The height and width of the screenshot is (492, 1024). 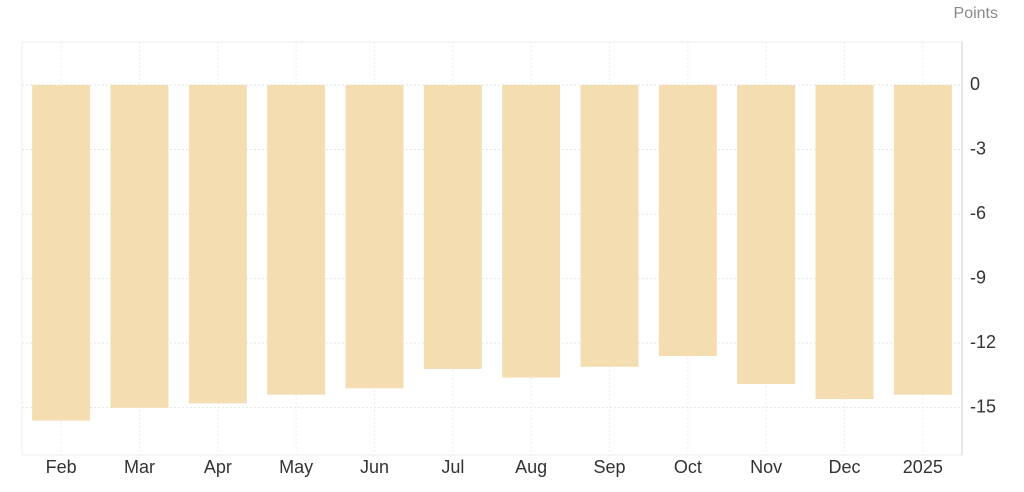 What do you see at coordinates (978, 213) in the screenshot?
I see `y-tick-label: -6` at bounding box center [978, 213].